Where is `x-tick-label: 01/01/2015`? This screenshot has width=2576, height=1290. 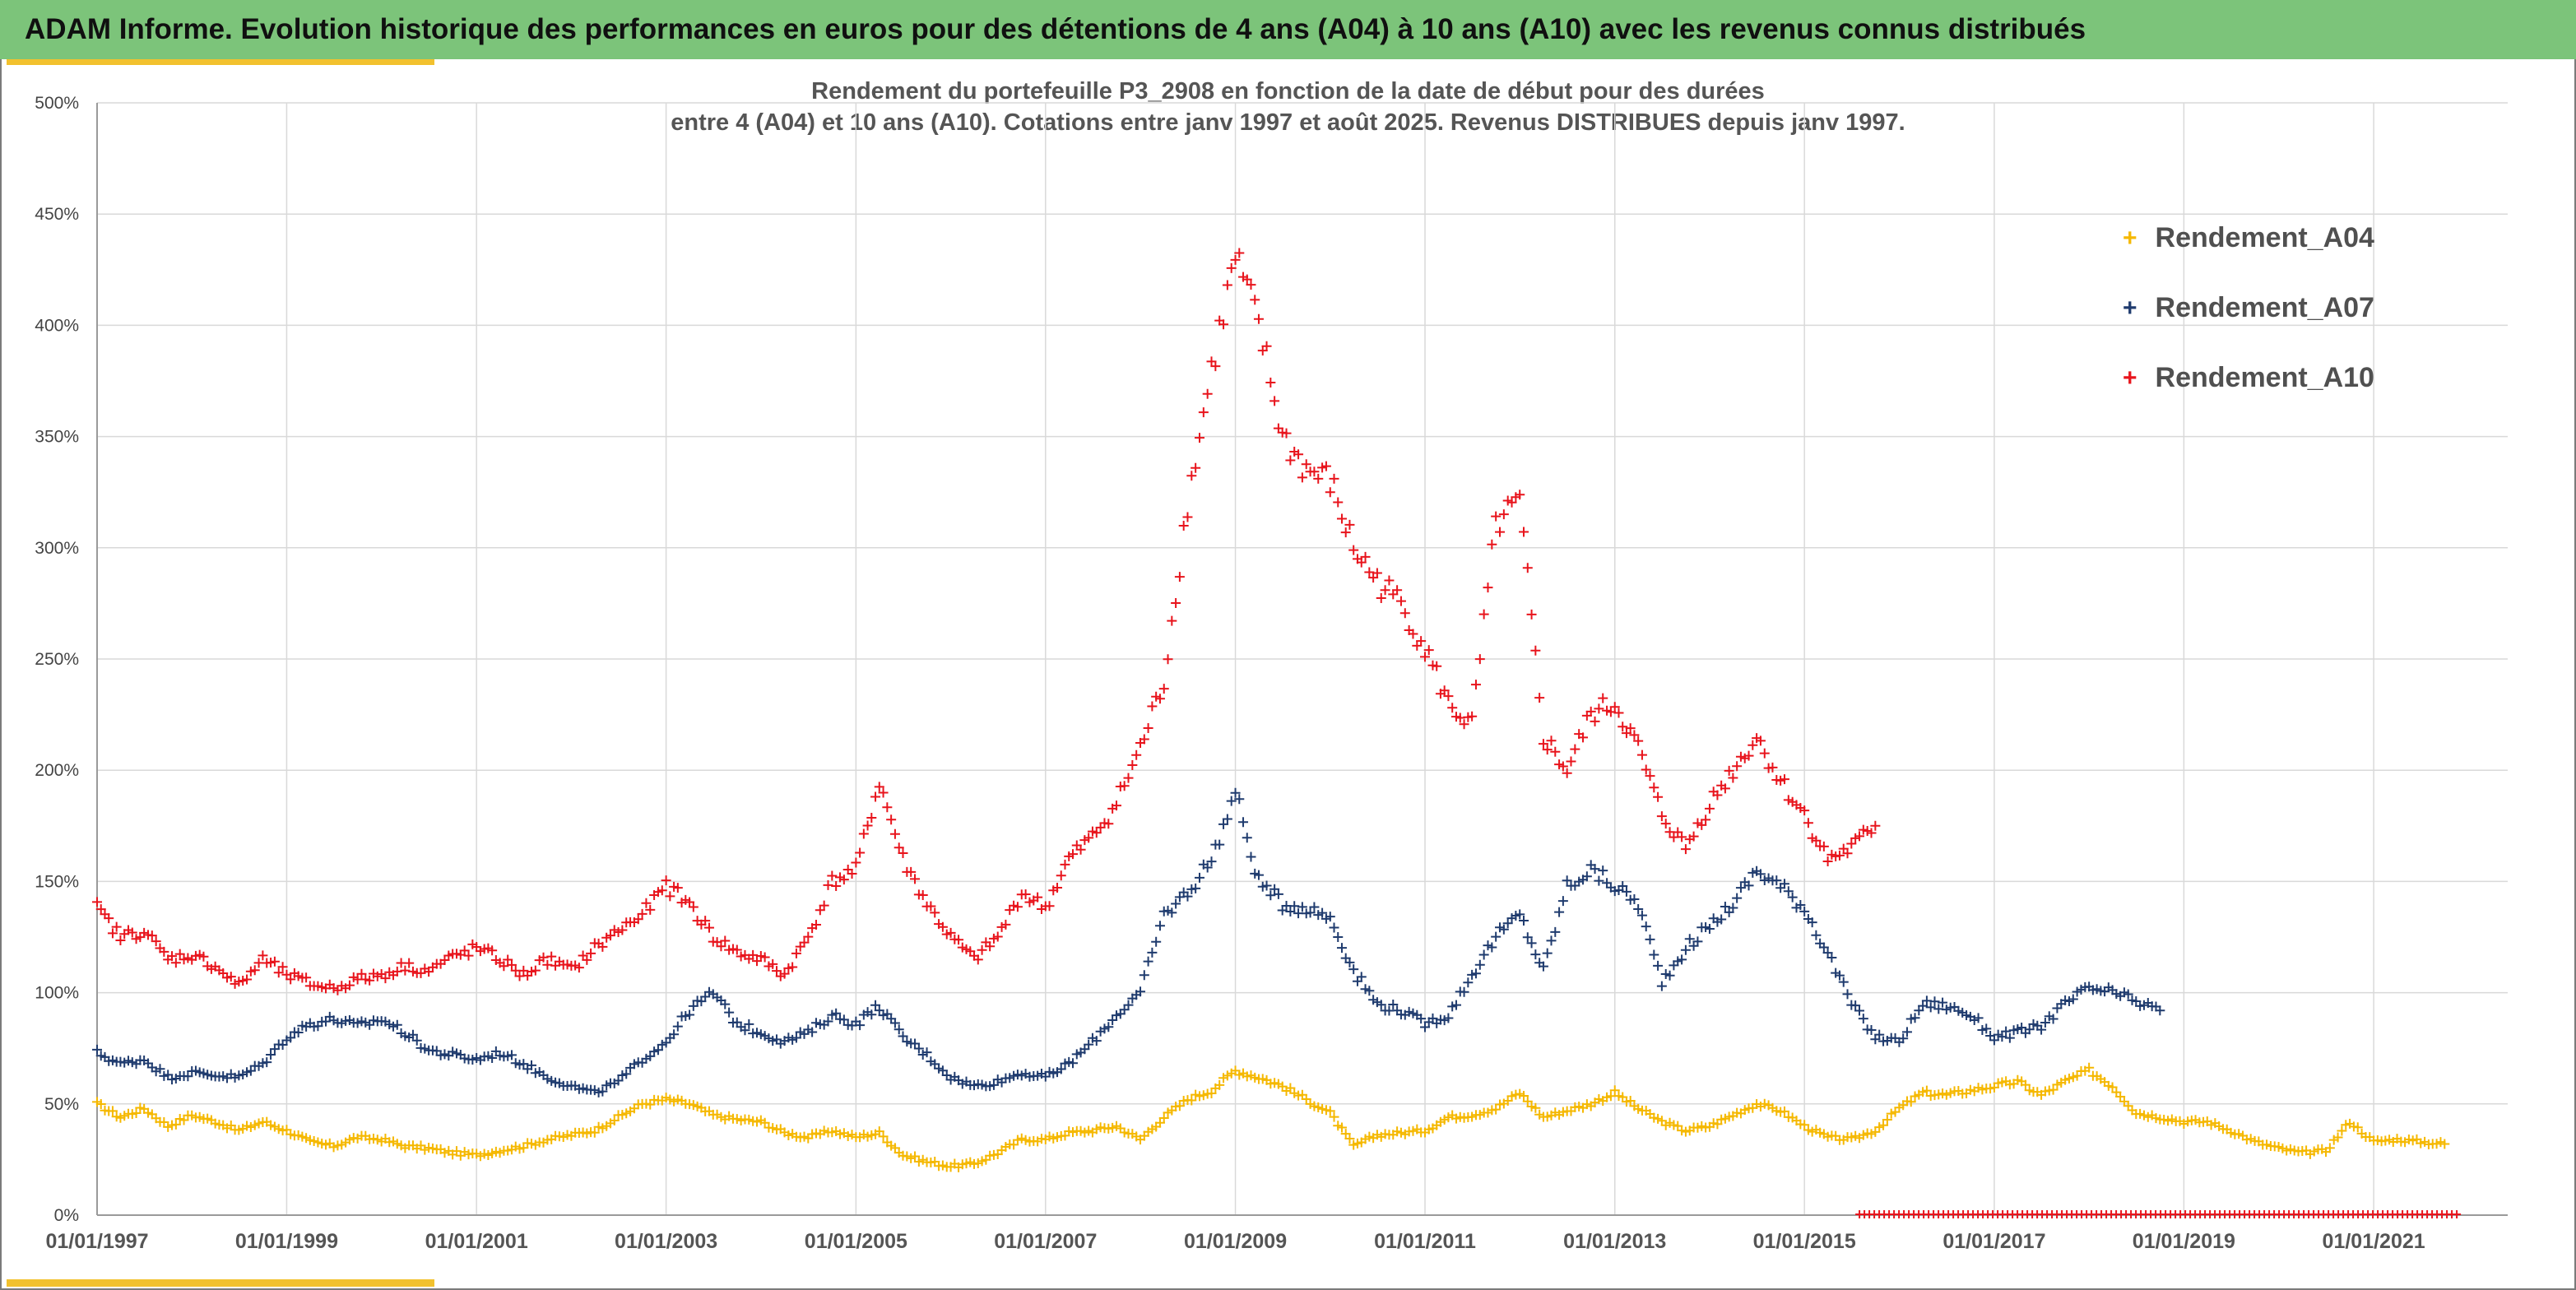
x-tick-label: 01/01/2015 is located at coordinates (1805, 1241).